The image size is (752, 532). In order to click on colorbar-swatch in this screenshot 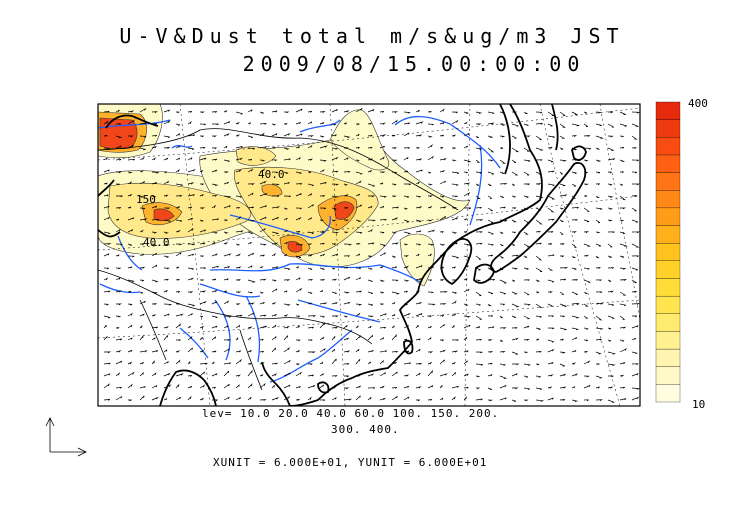, I will do `click(668, 269)`.